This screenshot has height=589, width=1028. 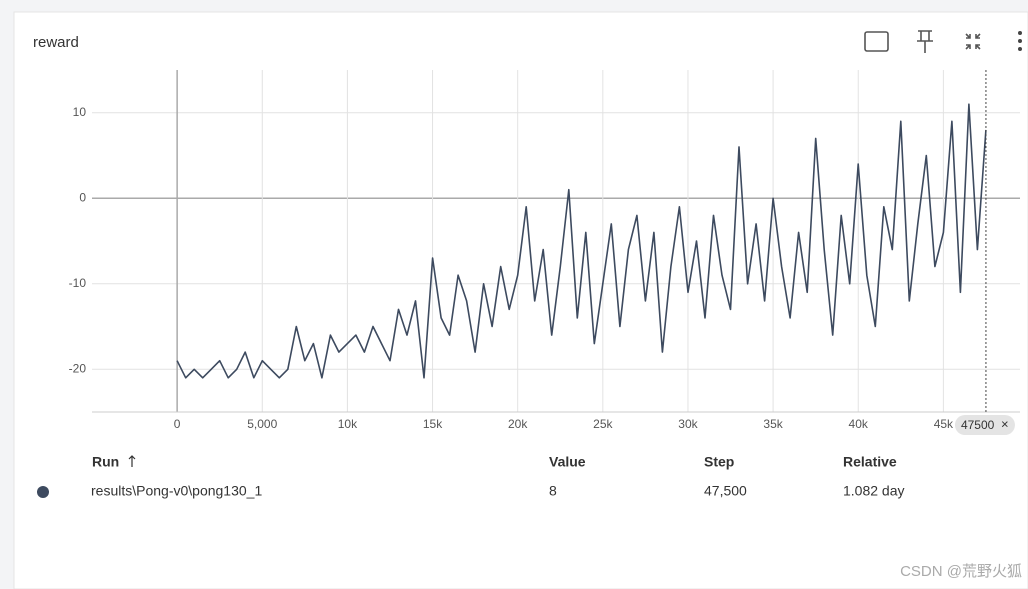 I want to click on hover-close: ×, so click(x=1005, y=423).